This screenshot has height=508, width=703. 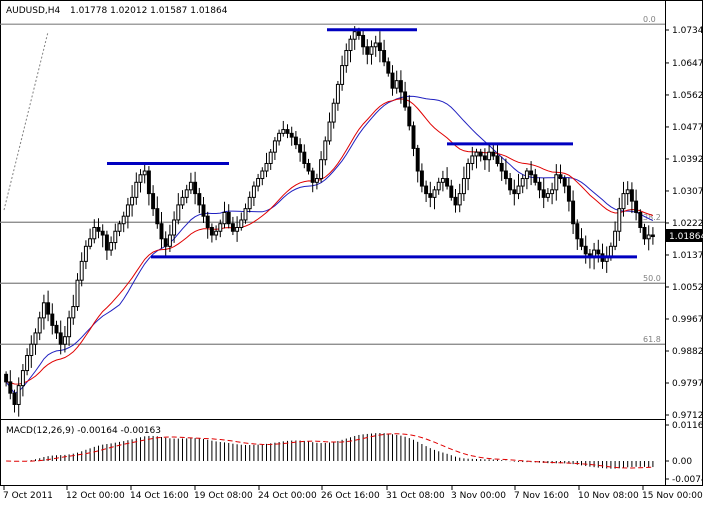 I want to click on price-tick-label: 1.01370, so click(x=687, y=256).